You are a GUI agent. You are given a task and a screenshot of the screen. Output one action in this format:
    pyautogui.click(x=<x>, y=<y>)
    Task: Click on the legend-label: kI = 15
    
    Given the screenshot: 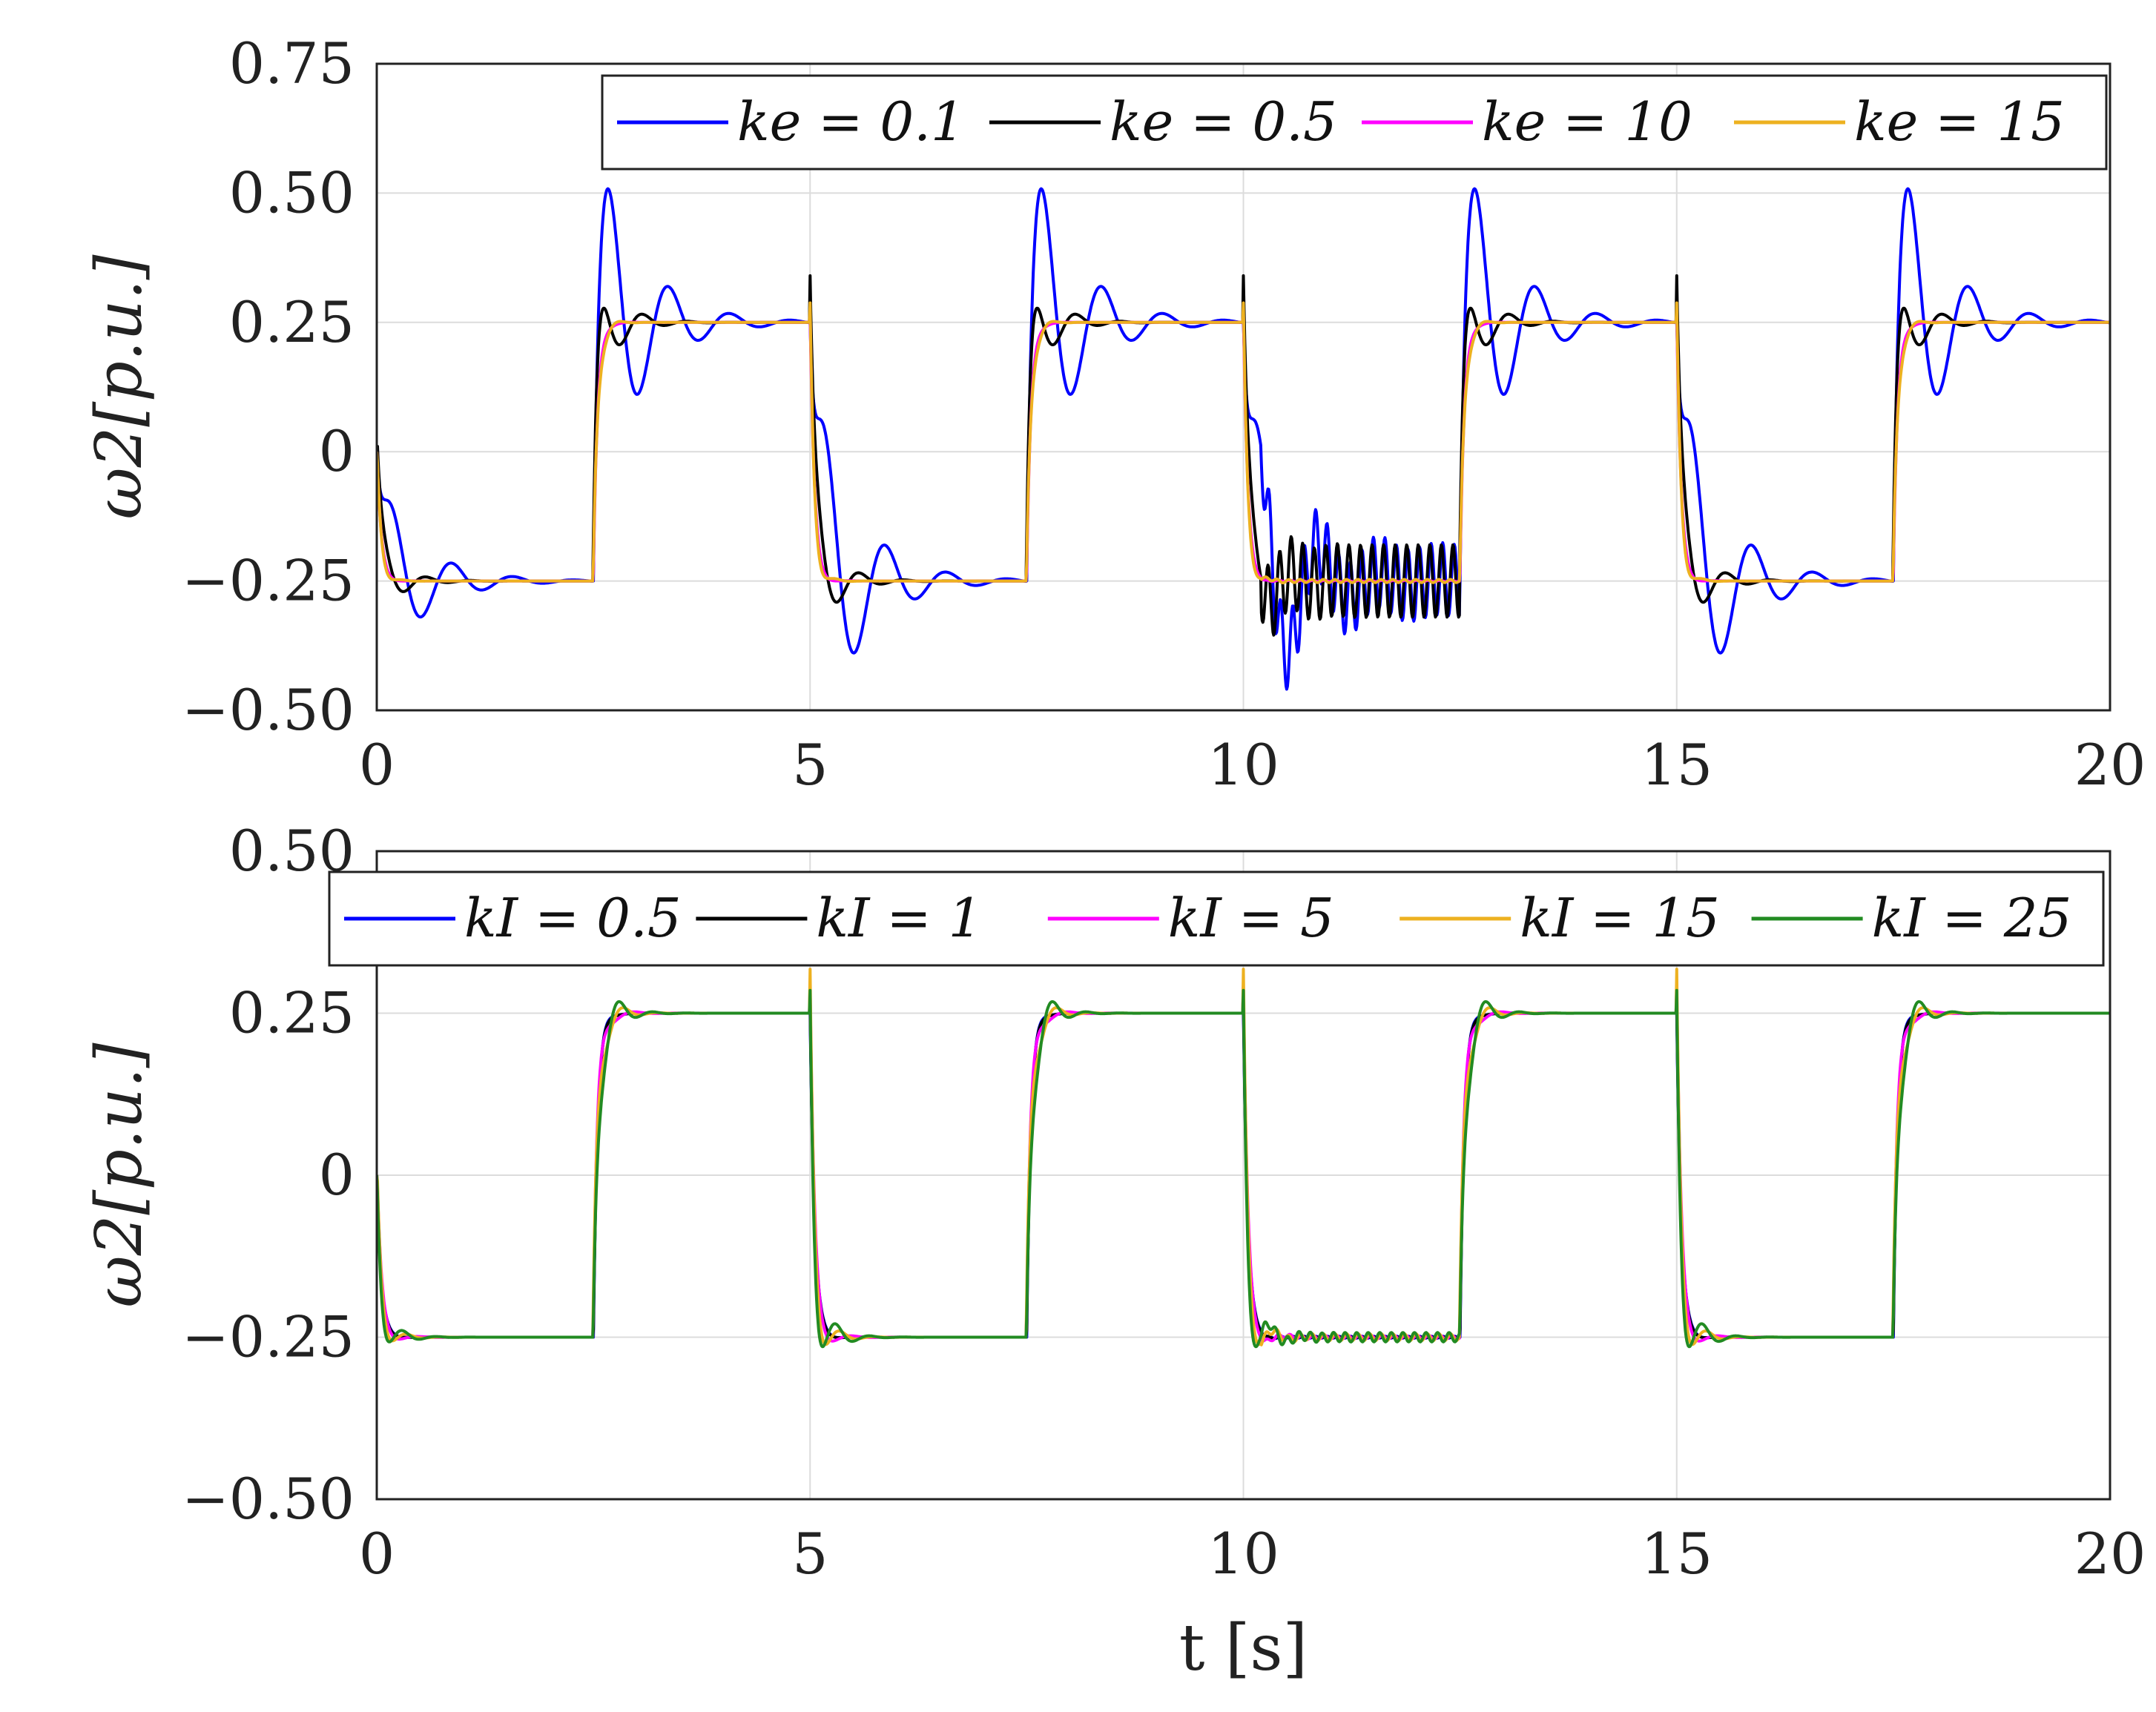 What is the action you would take?
    pyautogui.click(x=1620, y=918)
    